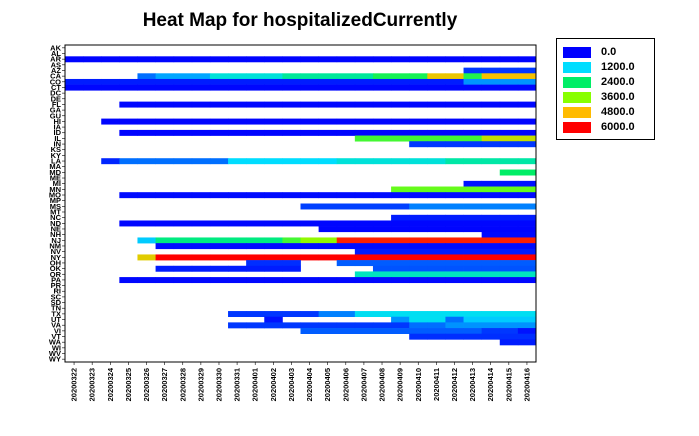 The width and height of the screenshot is (699, 436). What do you see at coordinates (526, 384) in the screenshot?
I see `x-tick-label: 20200416` at bounding box center [526, 384].